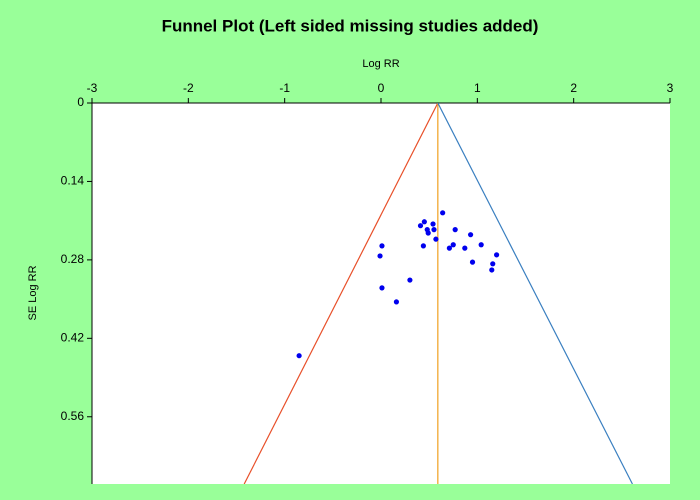 The height and width of the screenshot is (500, 700). Describe the element at coordinates (670, 88) in the screenshot. I see `x-tick-label: 3` at that location.